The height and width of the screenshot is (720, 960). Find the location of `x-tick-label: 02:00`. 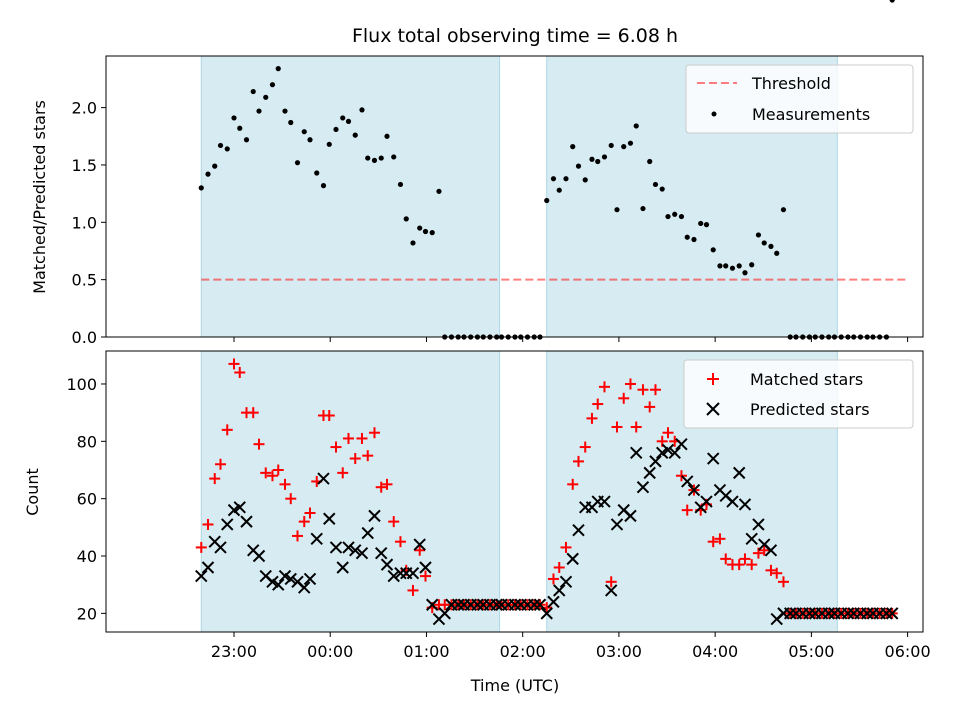

x-tick-label: 02:00 is located at coordinates (523, 651).